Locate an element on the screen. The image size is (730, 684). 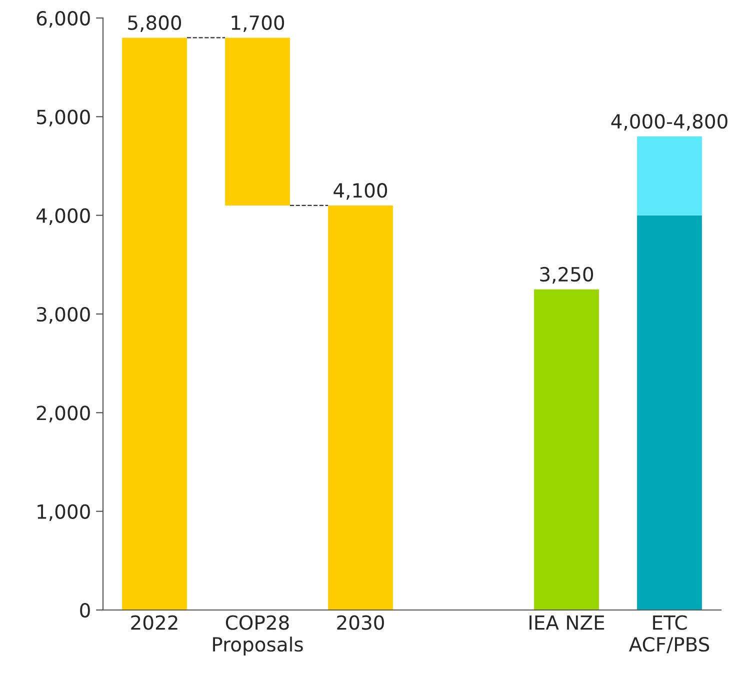
y-tick-label: 1,000 is located at coordinates (64, 512).